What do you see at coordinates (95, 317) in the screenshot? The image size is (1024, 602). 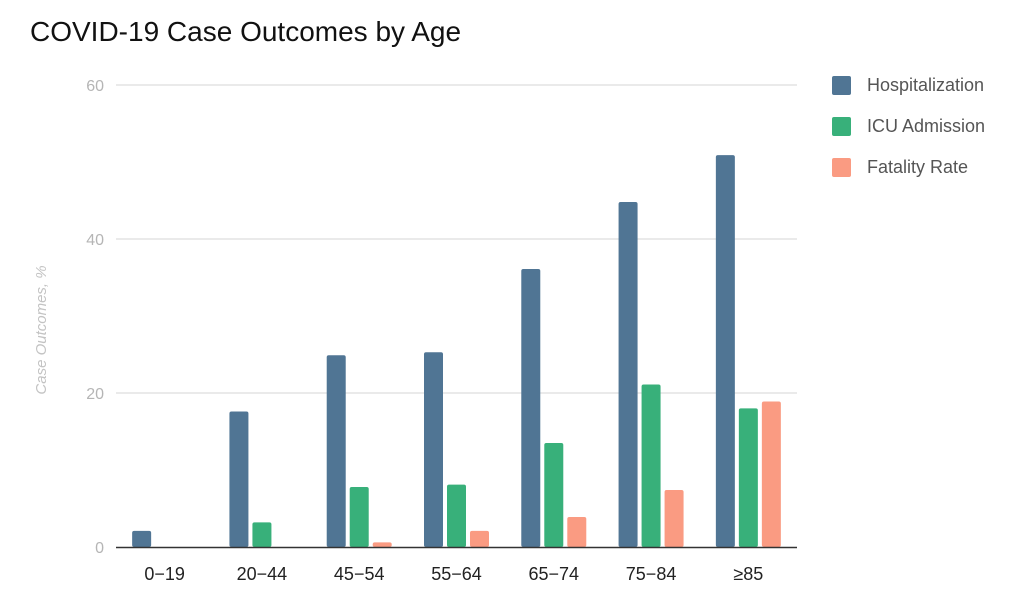 I see `y-axis-ticks: 0 20 40 60` at bounding box center [95, 317].